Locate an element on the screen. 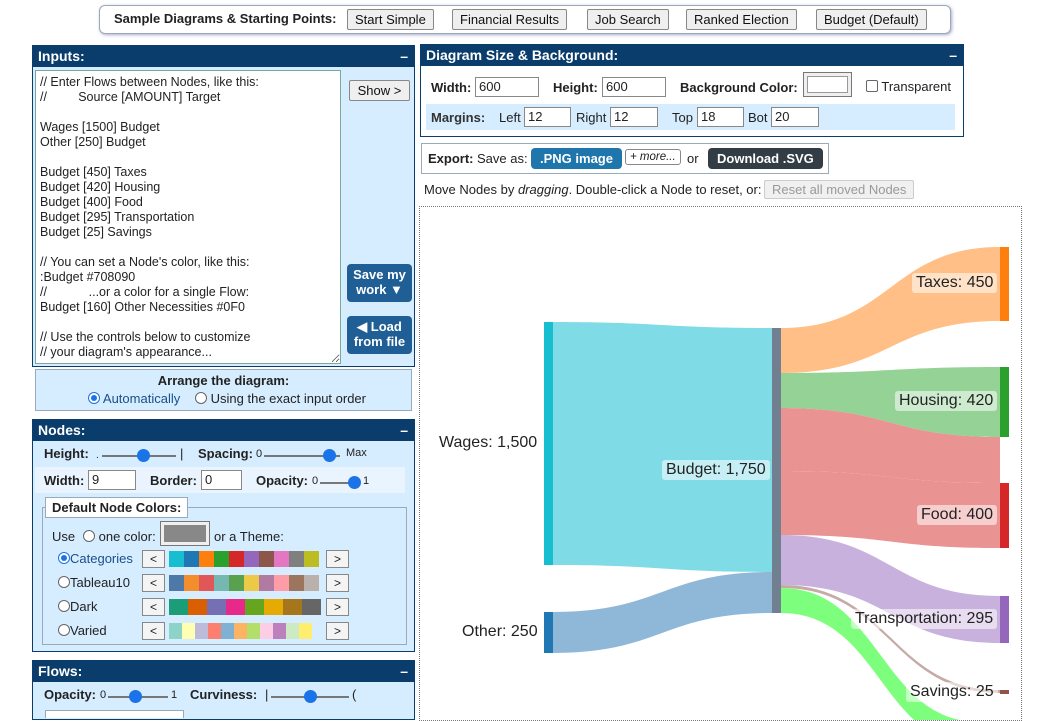  node-budget is located at coordinates (776, 470).